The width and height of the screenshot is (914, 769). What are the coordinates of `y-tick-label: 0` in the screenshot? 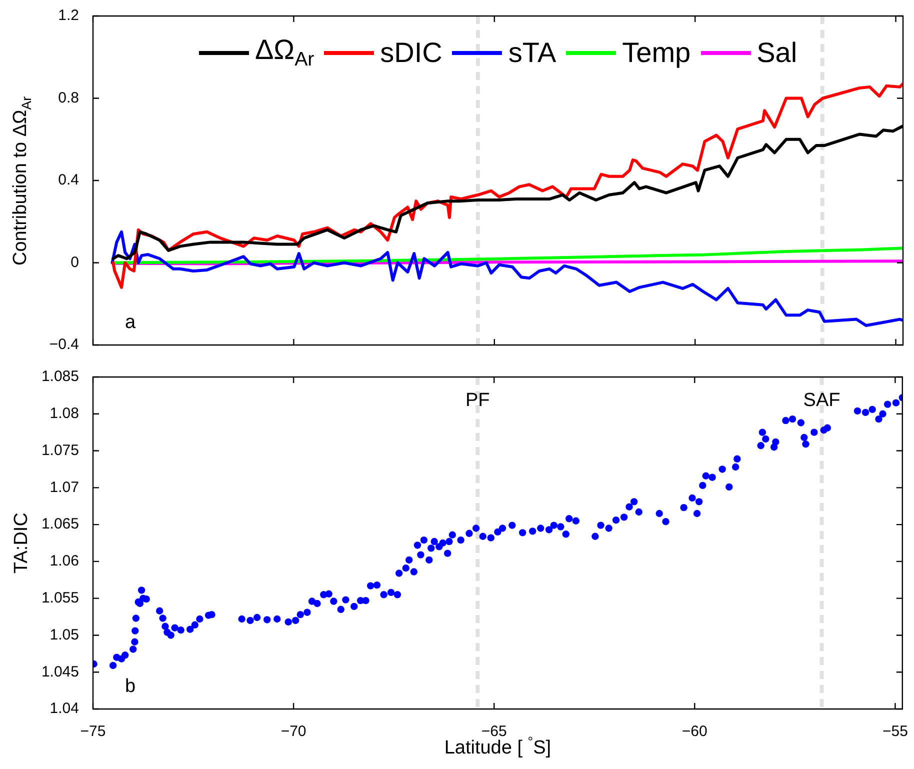 It's located at (74, 262).